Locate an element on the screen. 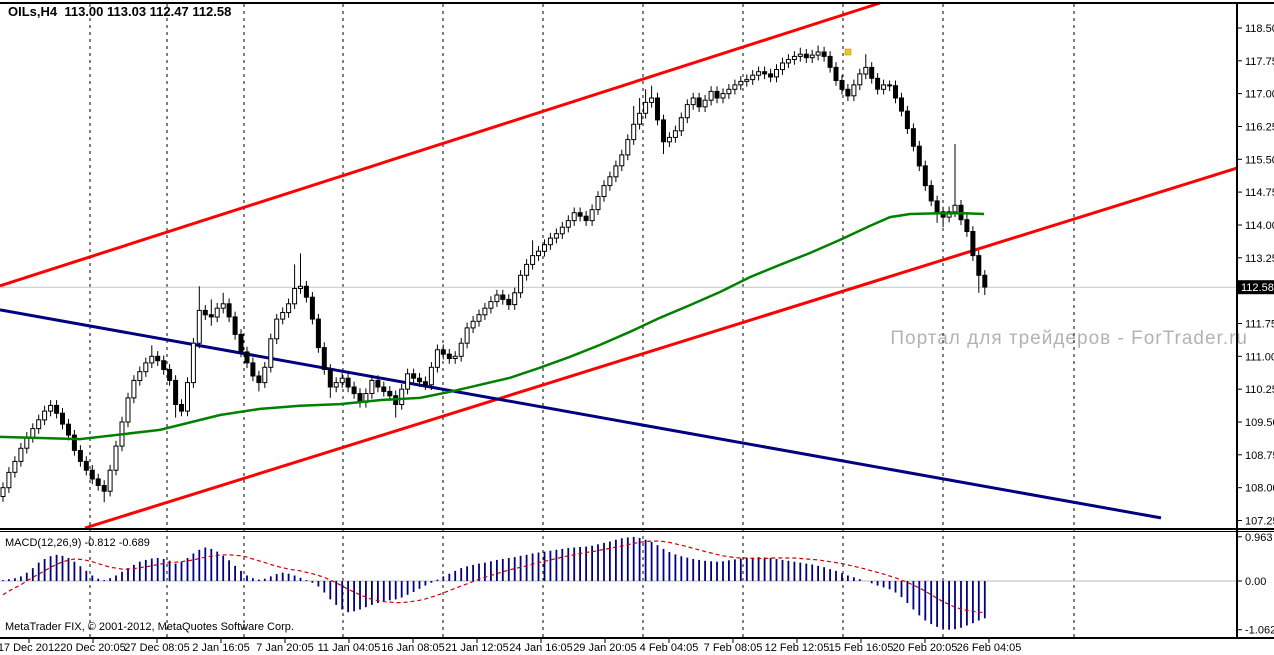 This screenshot has width=1274, height=655. price-axis-label: 115.50 is located at coordinates (1259, 160).